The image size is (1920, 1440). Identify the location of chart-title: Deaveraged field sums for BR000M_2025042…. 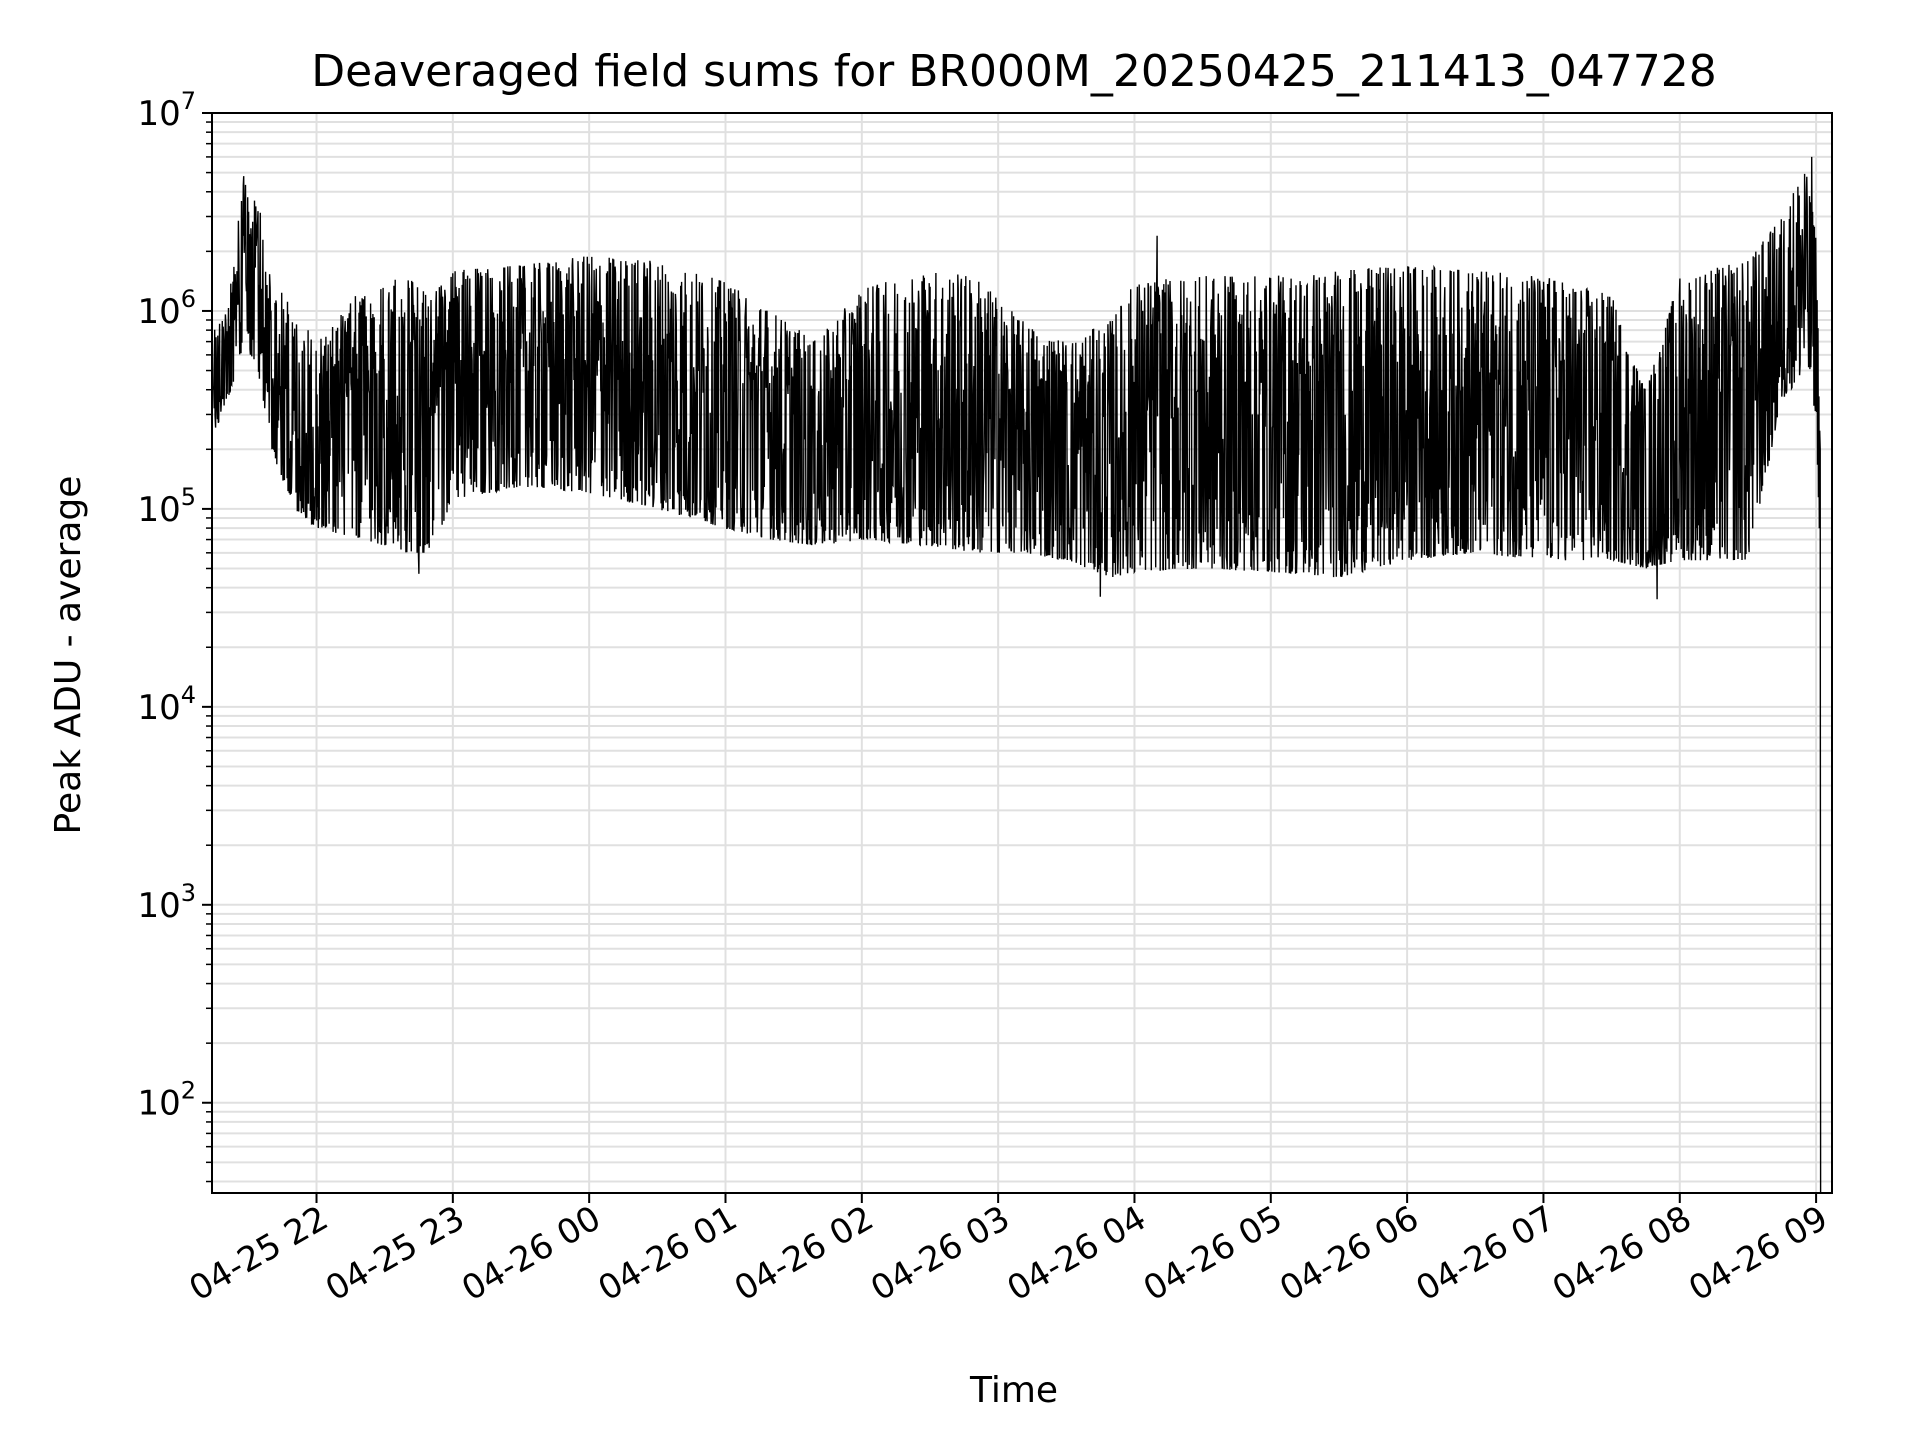
(1014, 71).